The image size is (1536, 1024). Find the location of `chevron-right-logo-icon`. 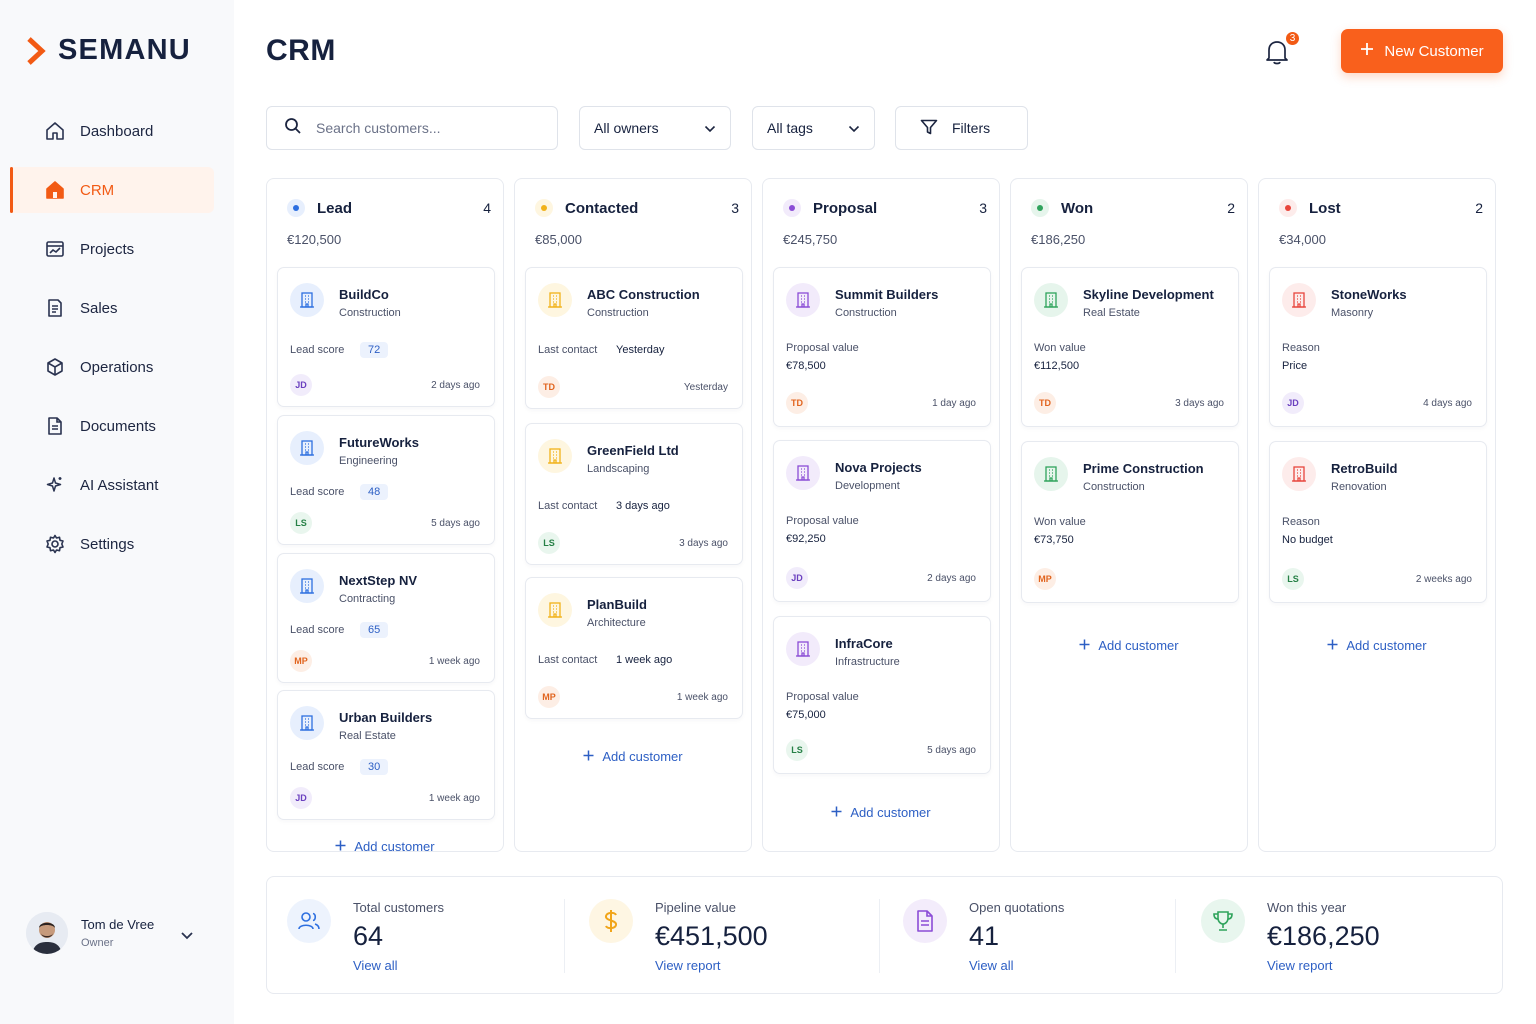

chevron-right-logo-icon is located at coordinates (37, 51).